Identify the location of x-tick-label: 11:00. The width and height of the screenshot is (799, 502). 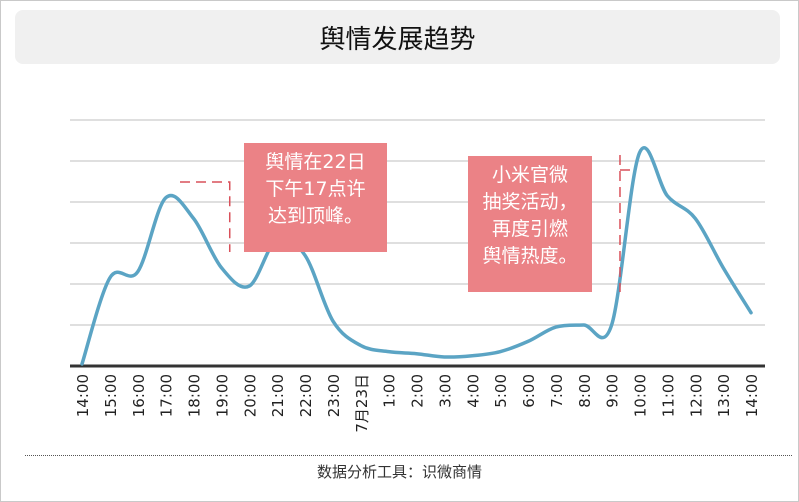
(668, 395).